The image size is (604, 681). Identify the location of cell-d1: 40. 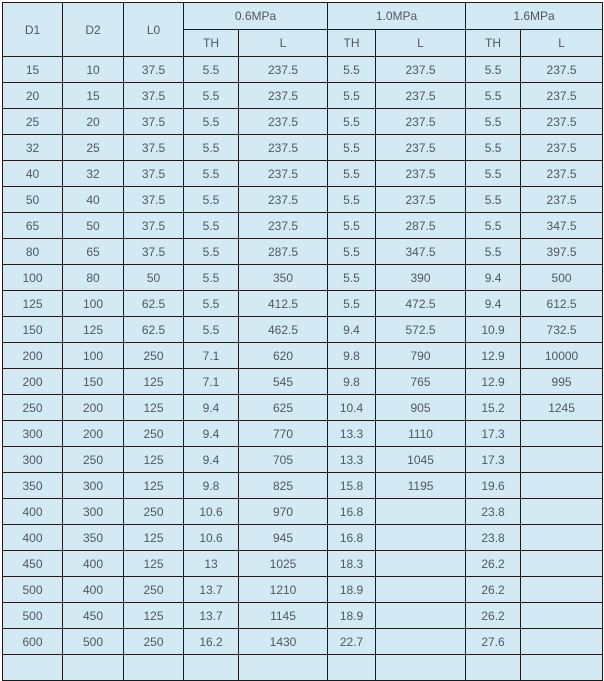
(32, 173).